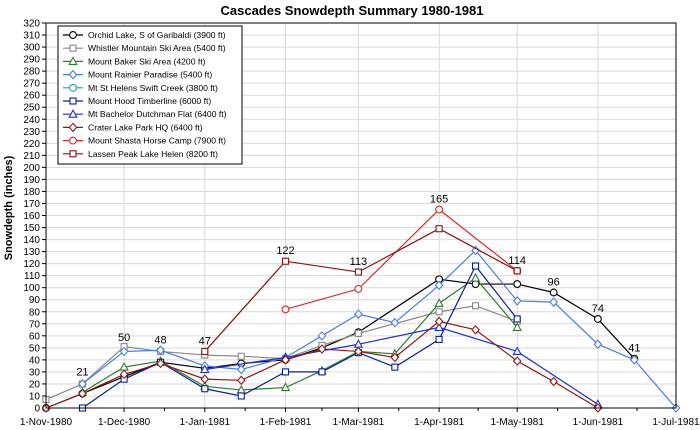  I want to click on y-tick-label: 20, so click(35, 384).